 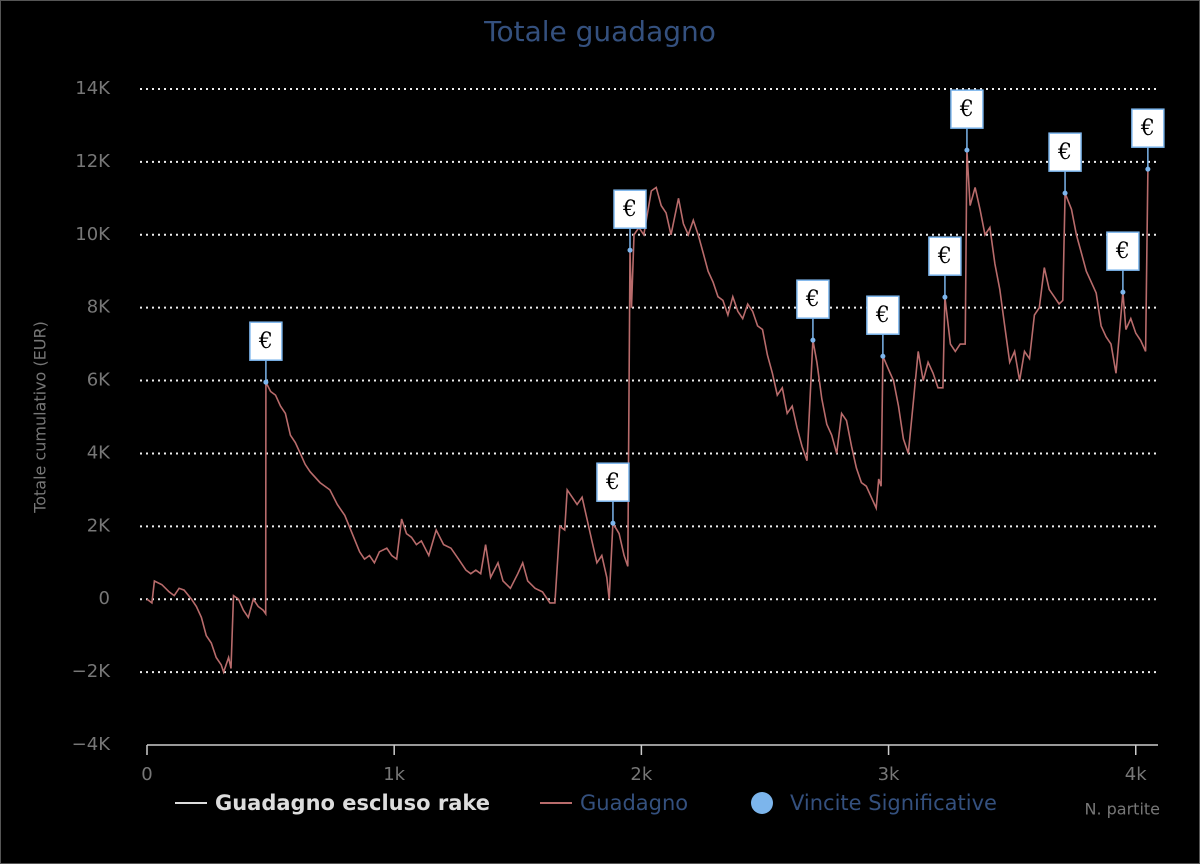 I want to click on x-tick-label: 2k, so click(x=641, y=774).